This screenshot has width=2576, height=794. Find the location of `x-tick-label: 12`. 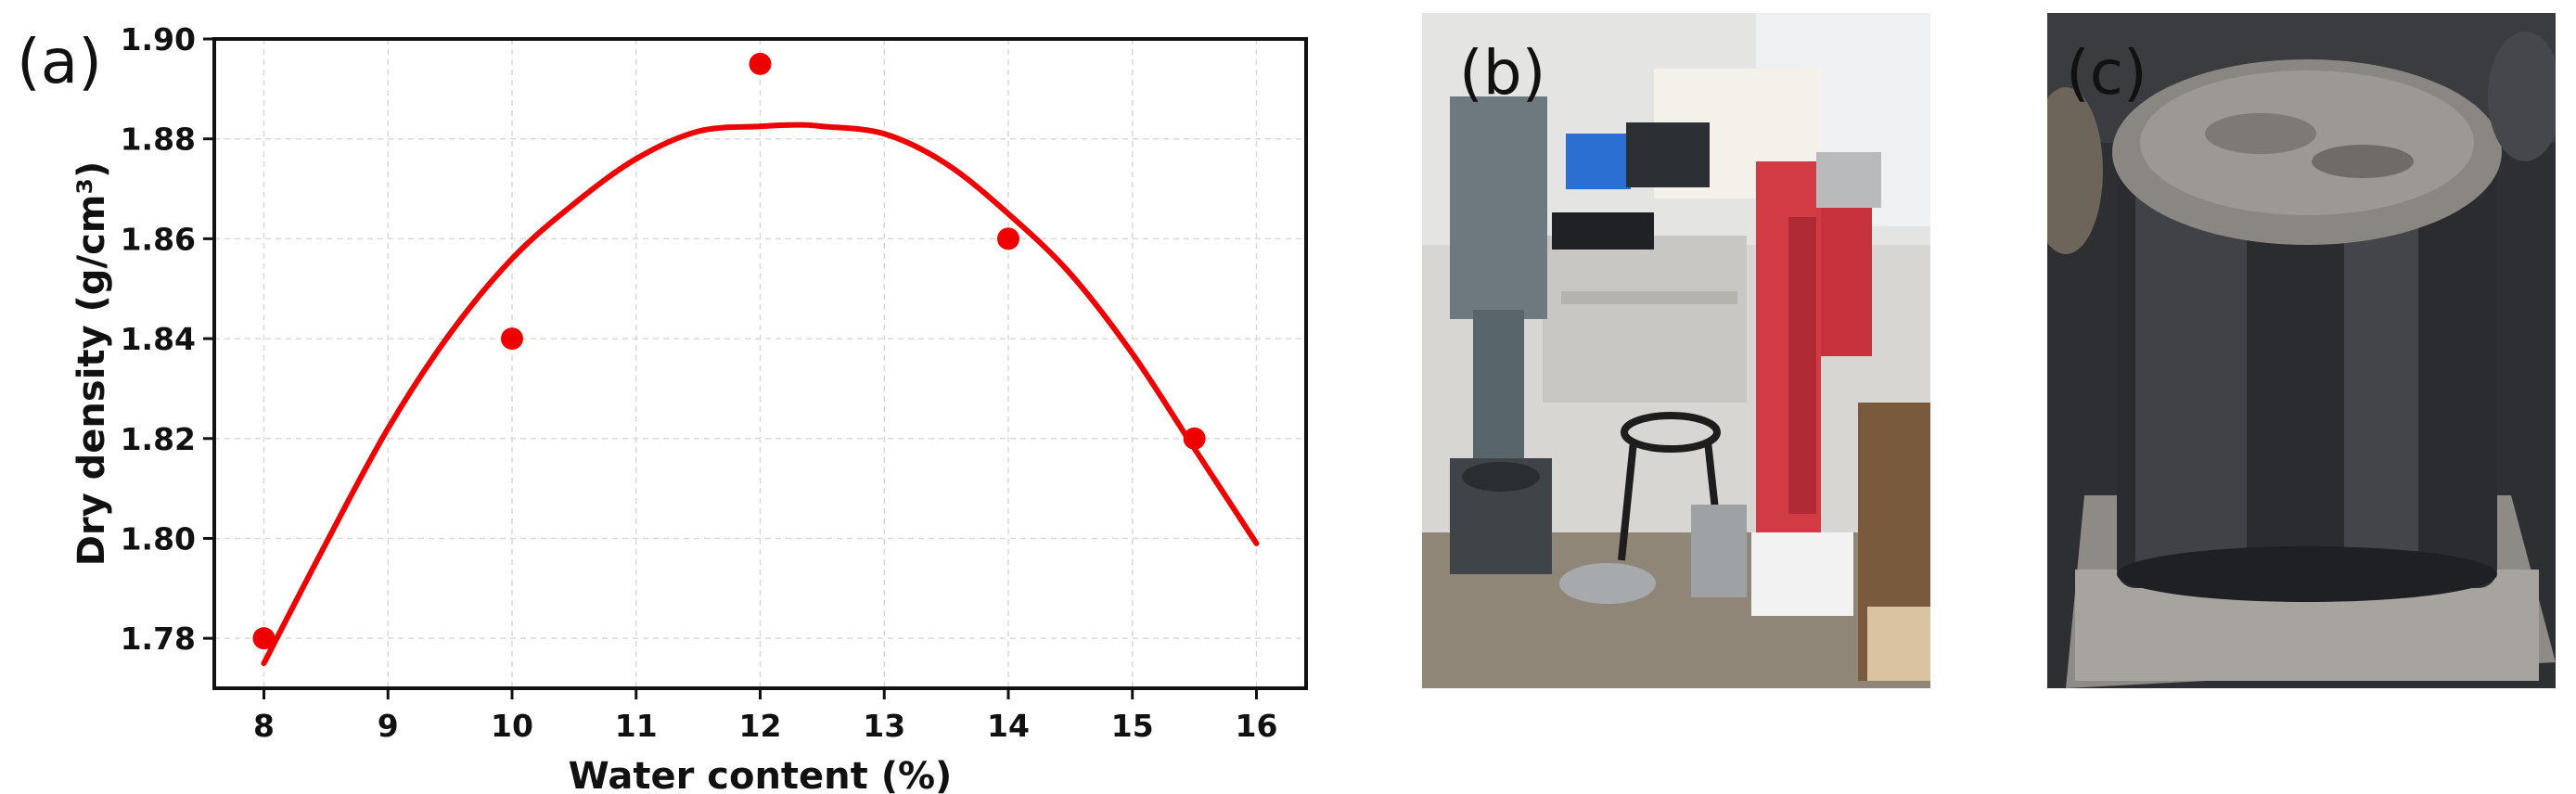

x-tick-label: 12 is located at coordinates (760, 726).